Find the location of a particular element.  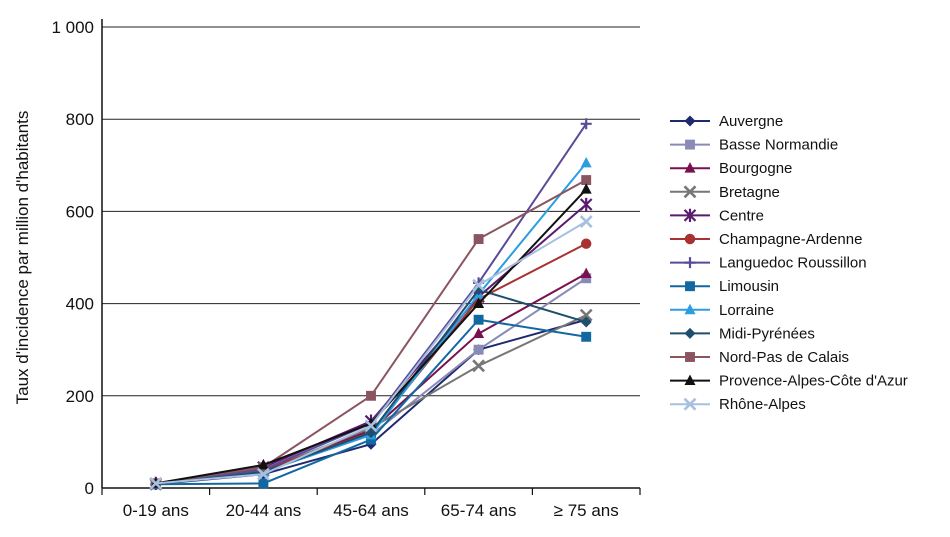

legend-label: Provence-Alpes-Côte d'Azur is located at coordinates (813, 381).